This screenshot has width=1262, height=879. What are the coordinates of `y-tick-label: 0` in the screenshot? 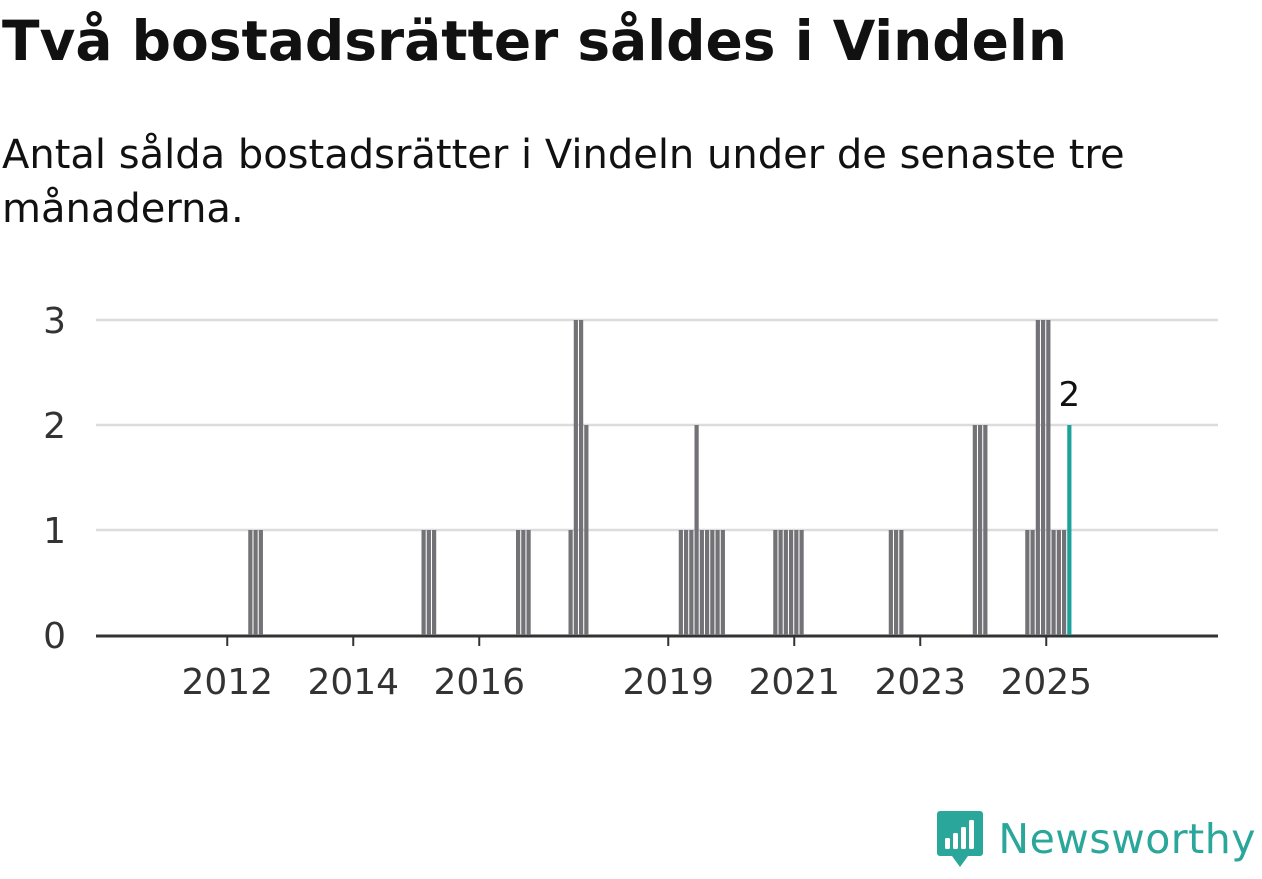 It's located at (54, 636).